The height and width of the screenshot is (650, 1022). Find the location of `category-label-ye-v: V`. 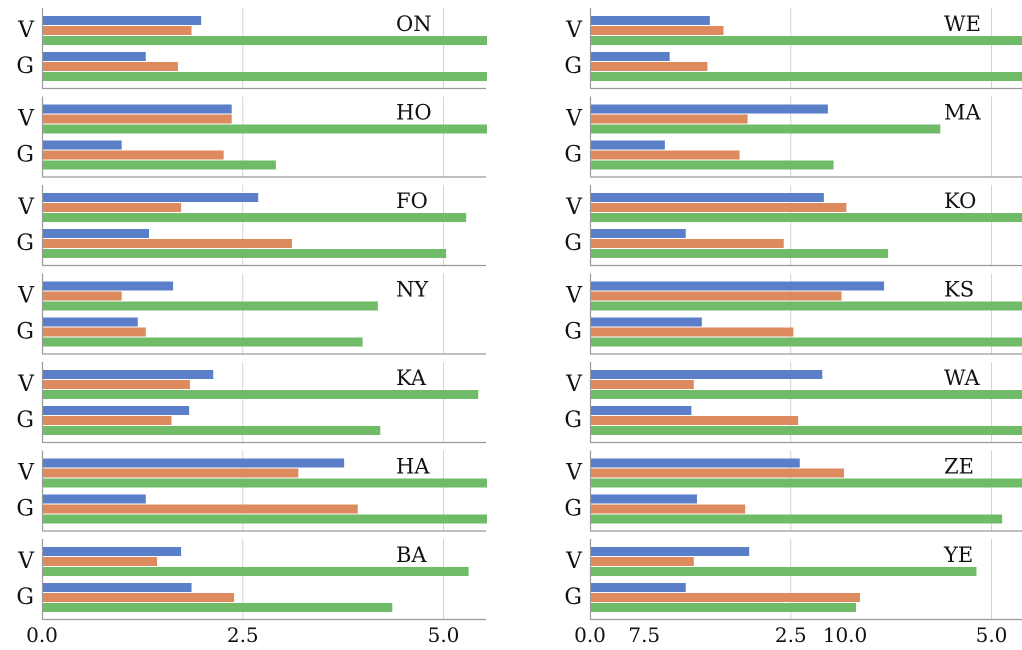

category-label-ye-v: V is located at coordinates (574, 561).